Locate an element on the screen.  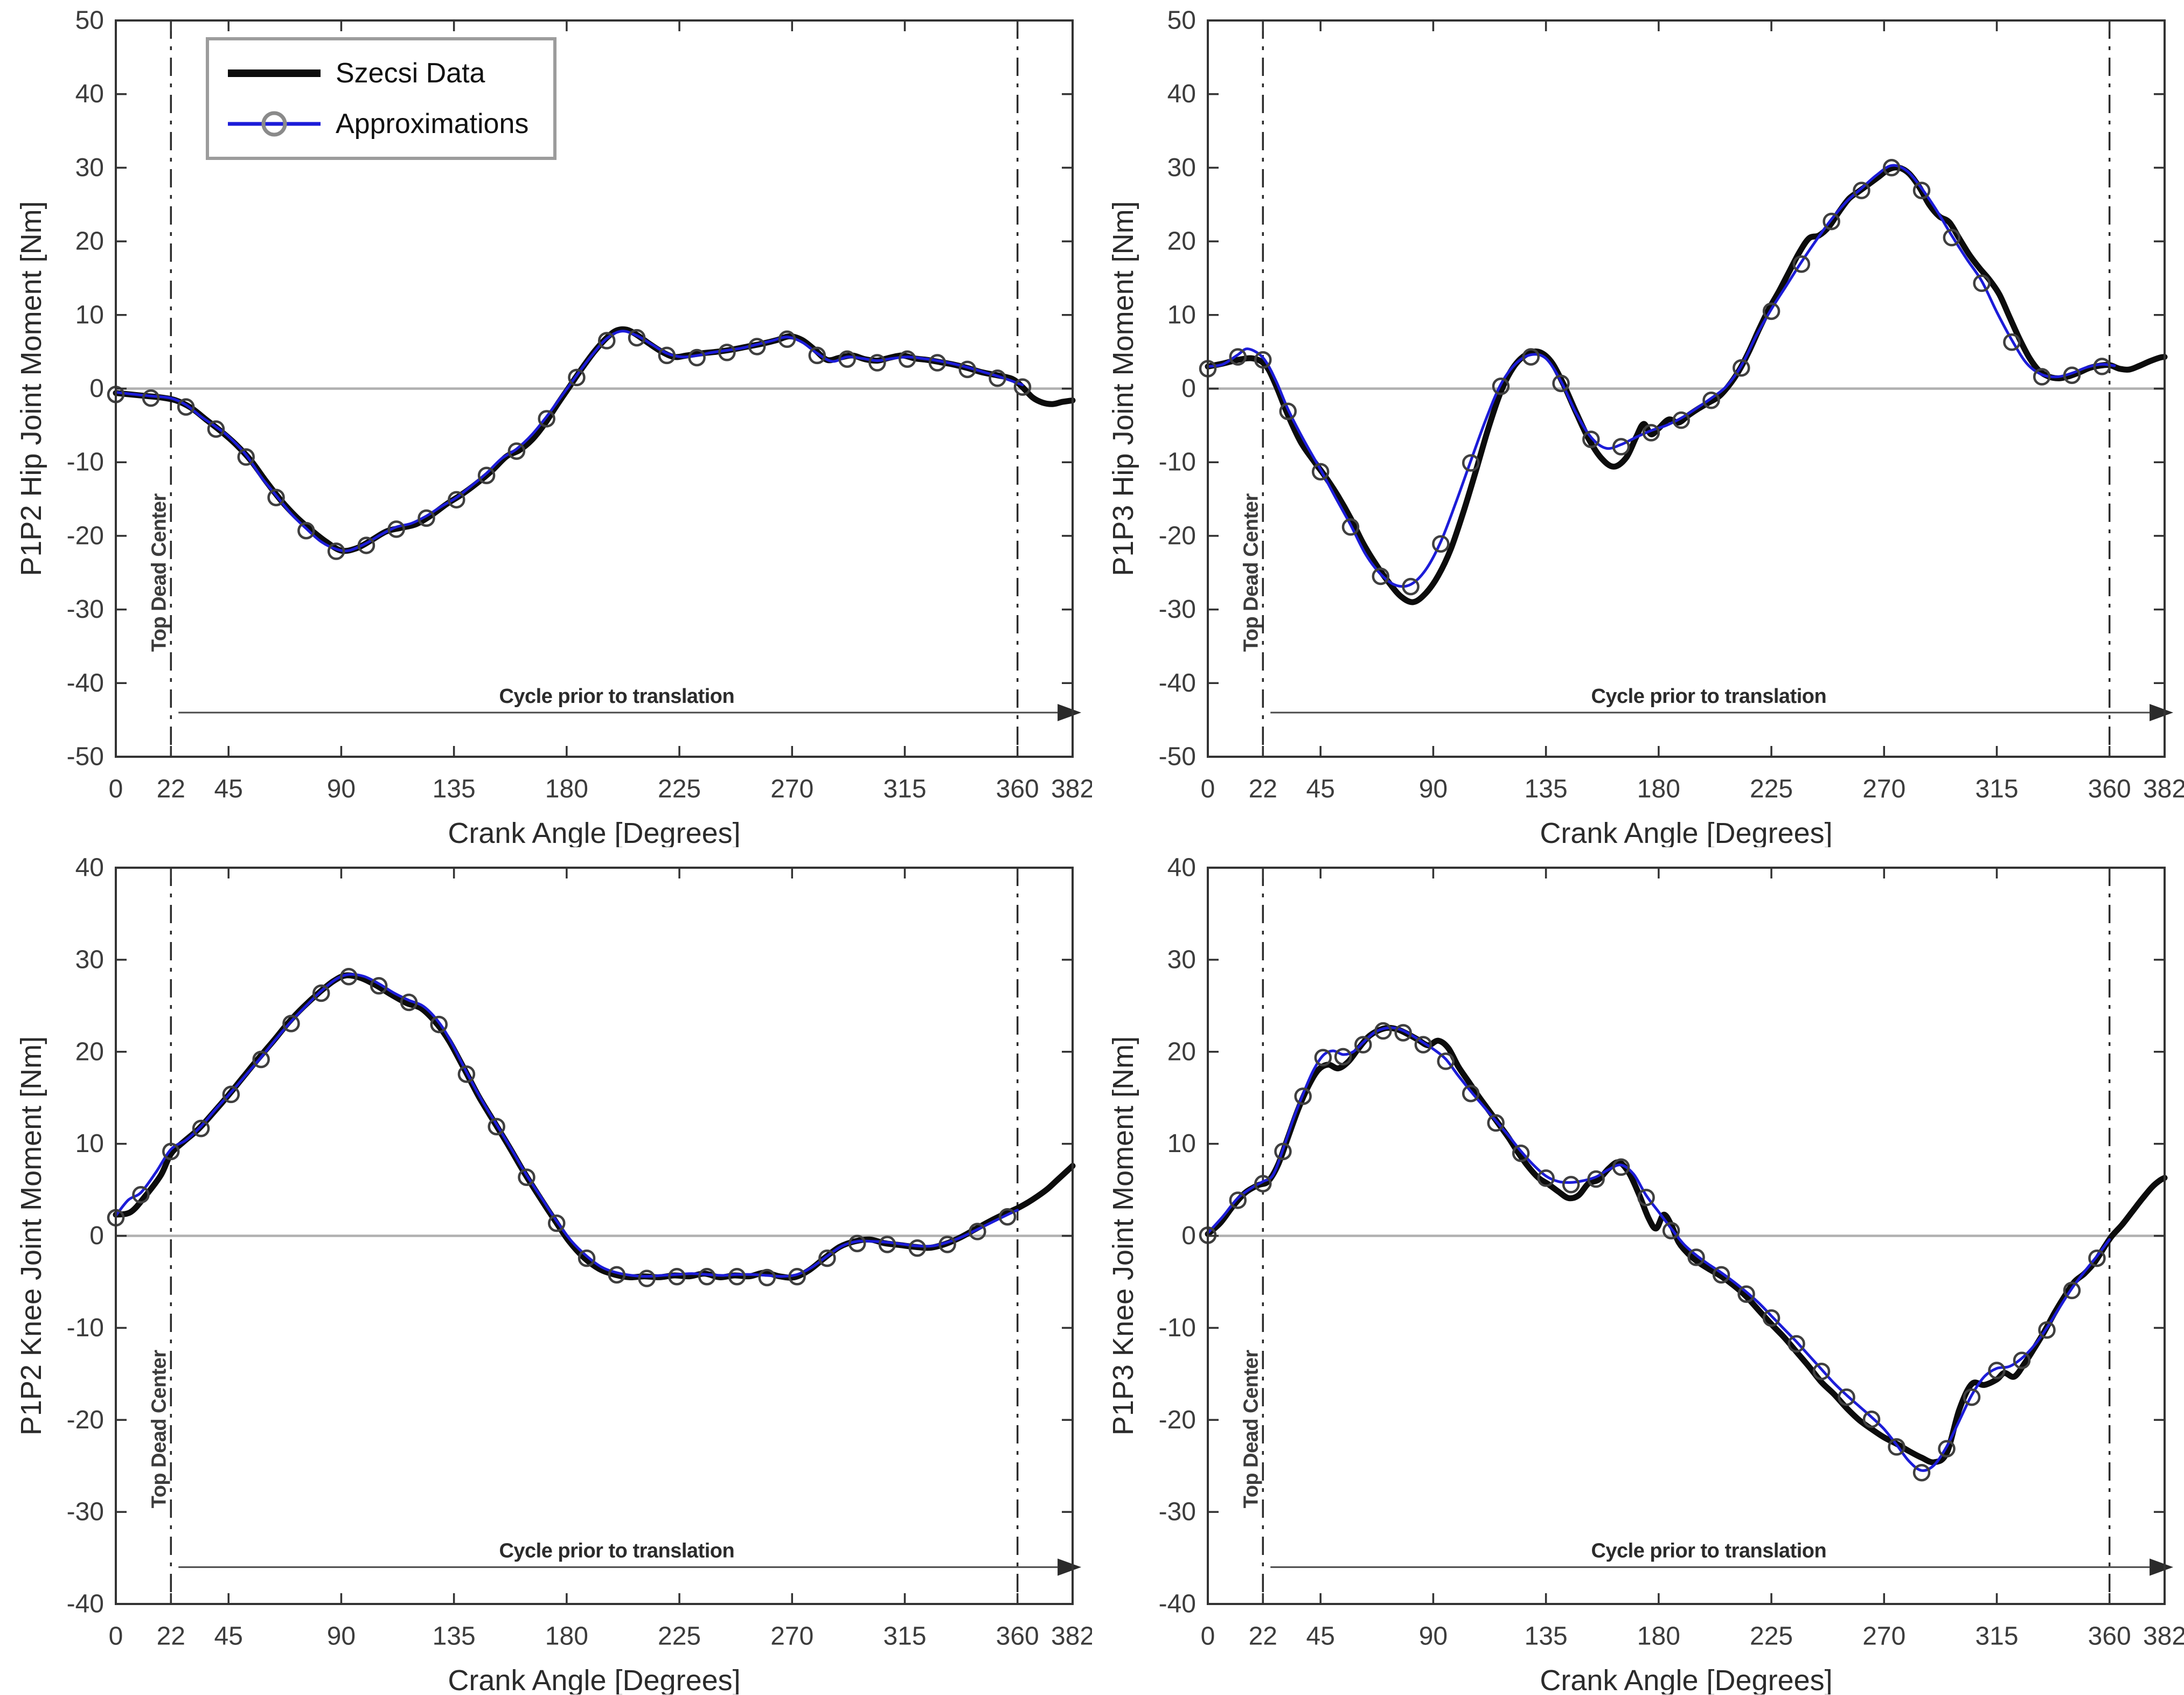
x-tick-label: 45 is located at coordinates (228, 1637).